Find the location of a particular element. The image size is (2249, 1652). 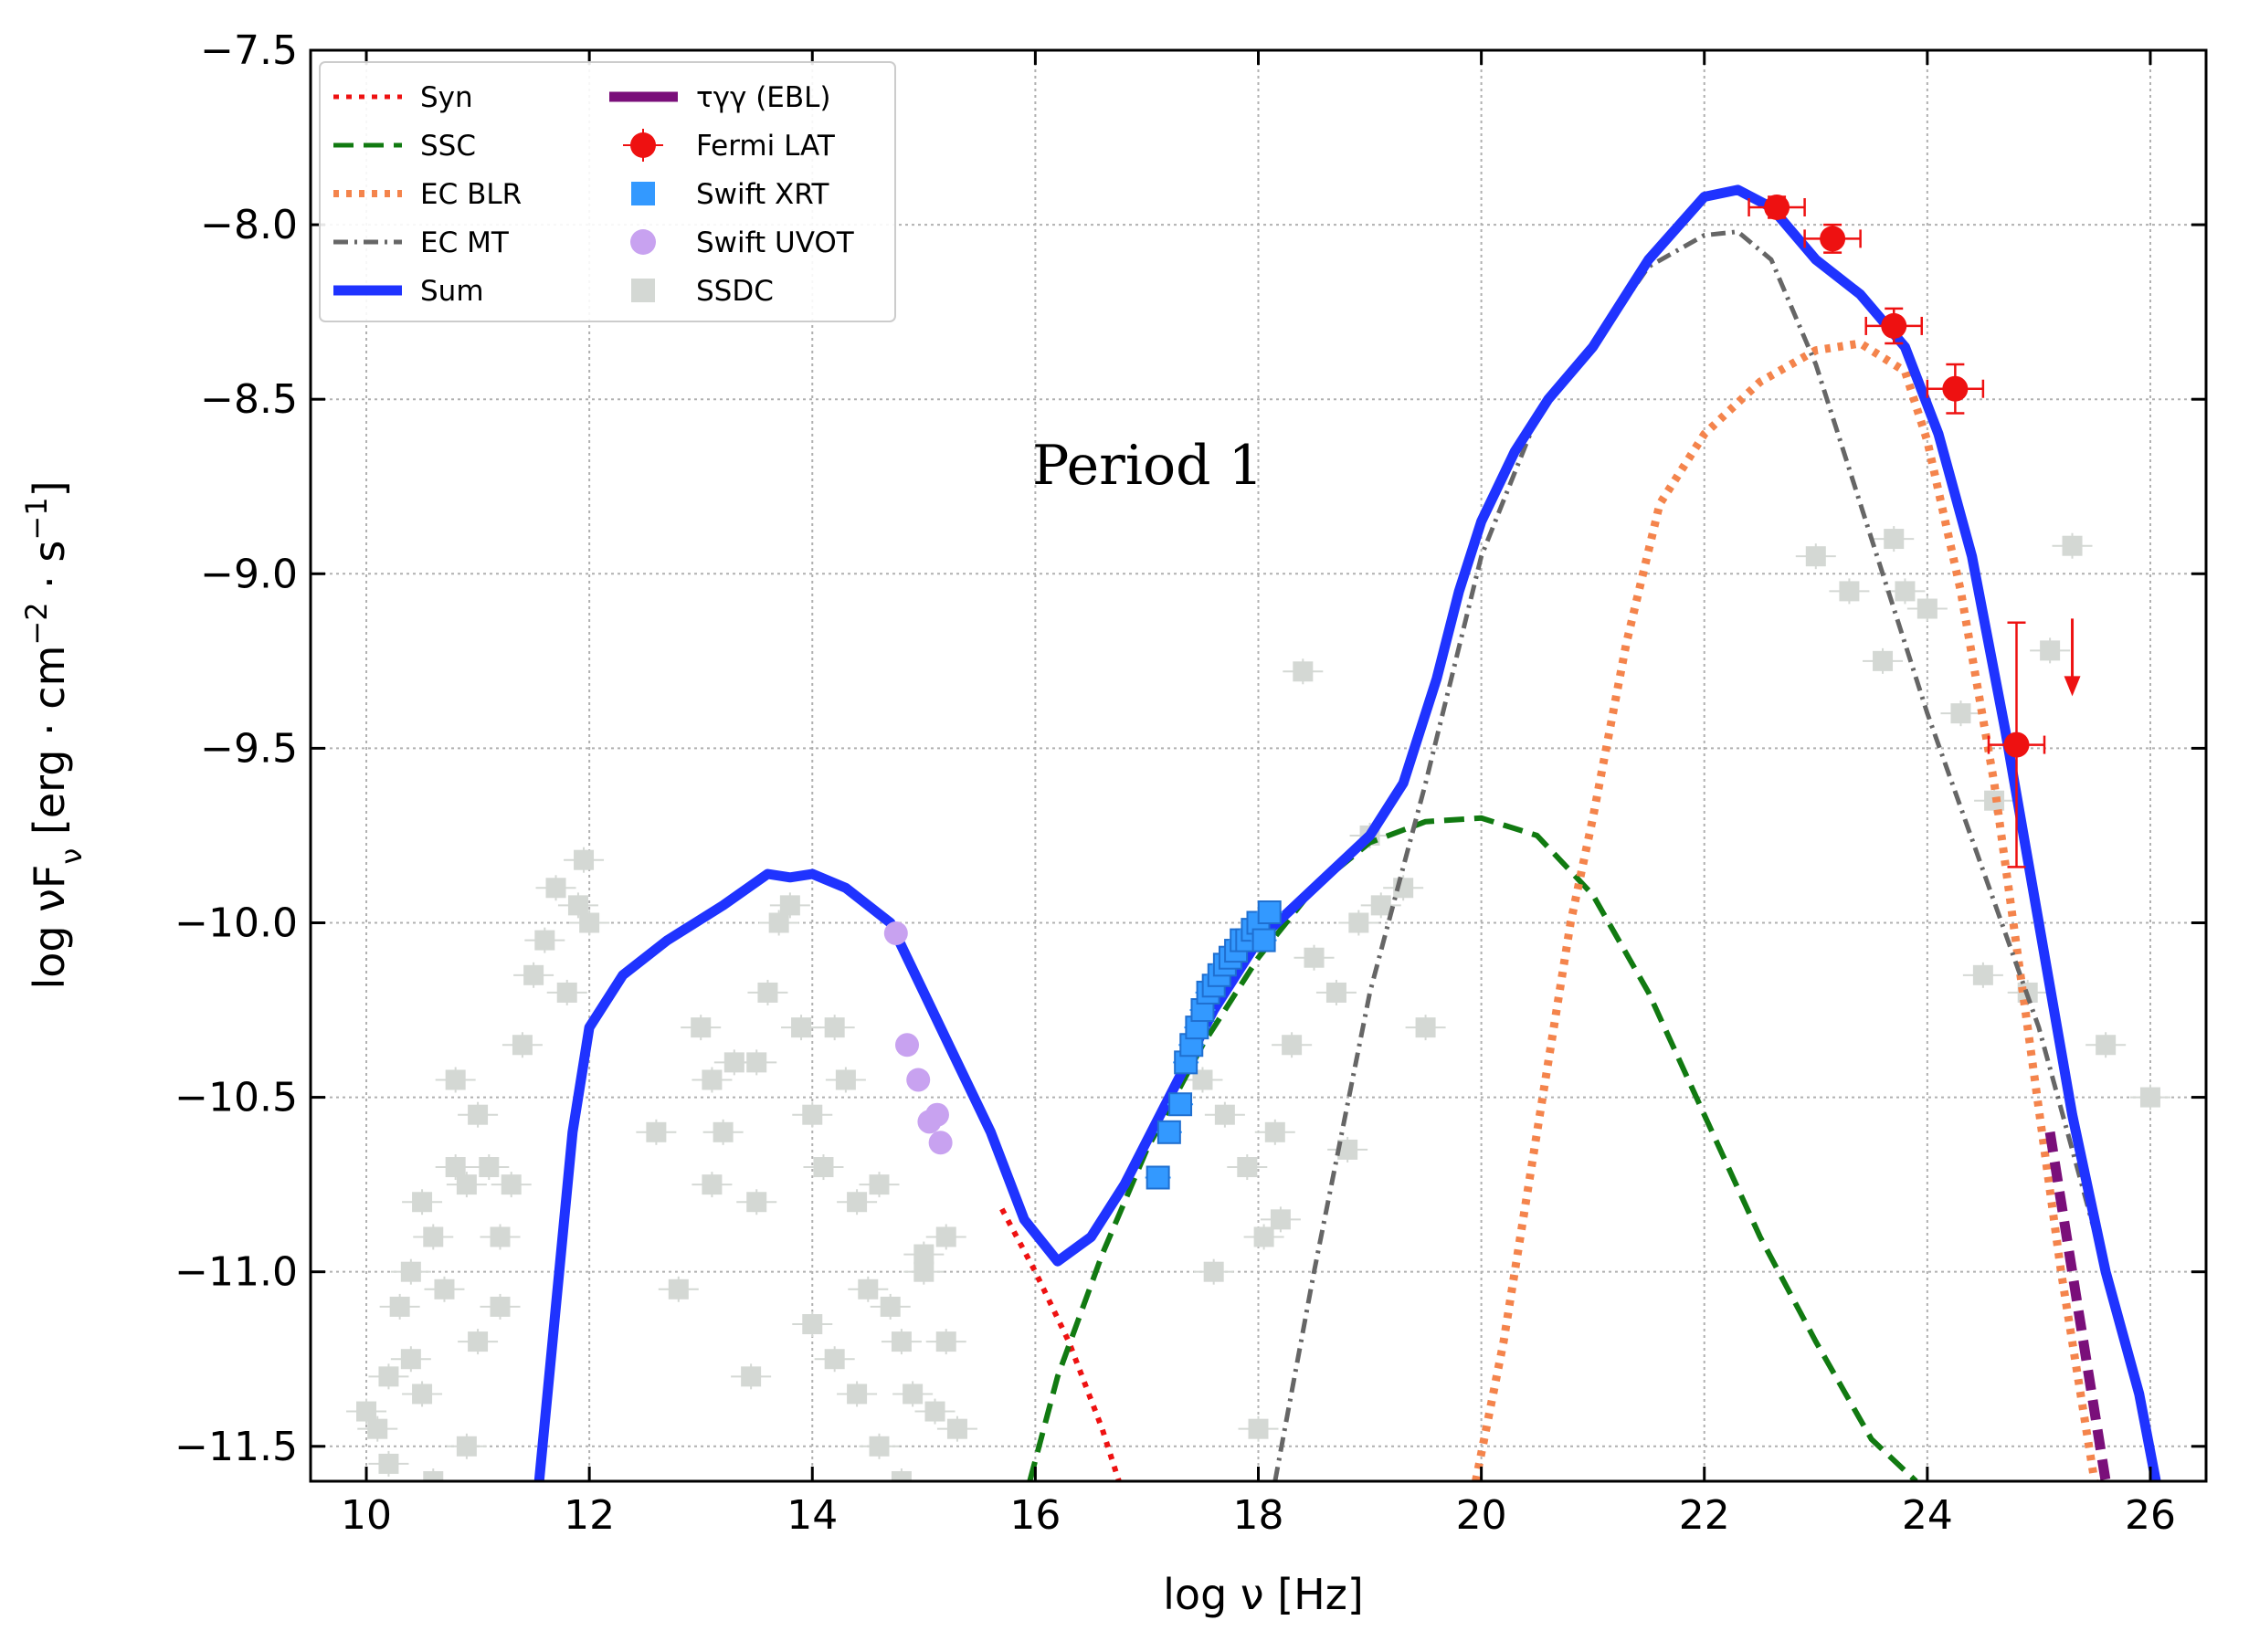

series-syn-line is located at coordinates (1060, 1344).